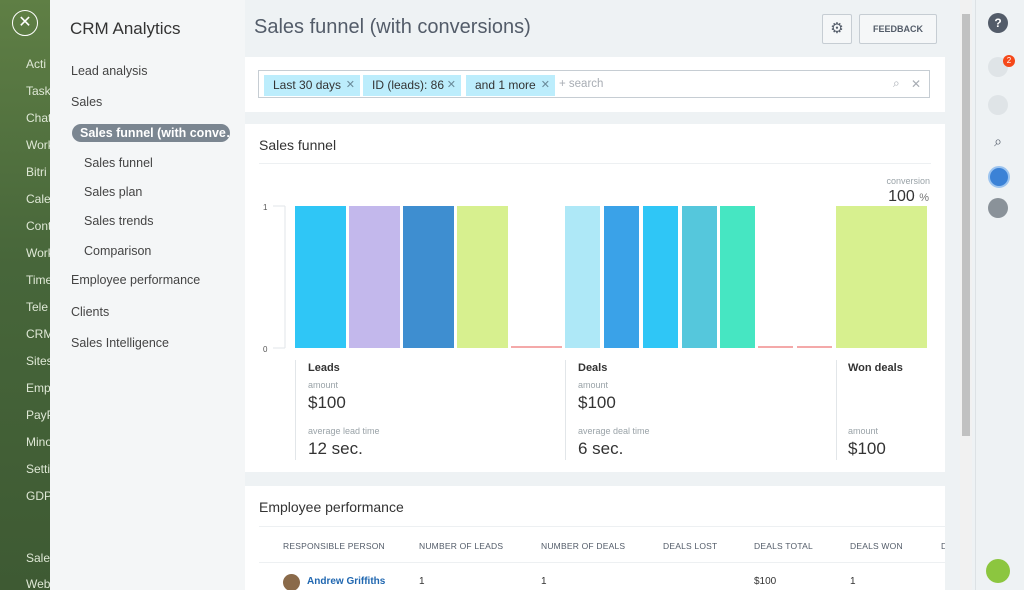 Image resolution: width=1024 pixels, height=590 pixels. I want to click on tag-text: and 1 more, so click(505, 85).